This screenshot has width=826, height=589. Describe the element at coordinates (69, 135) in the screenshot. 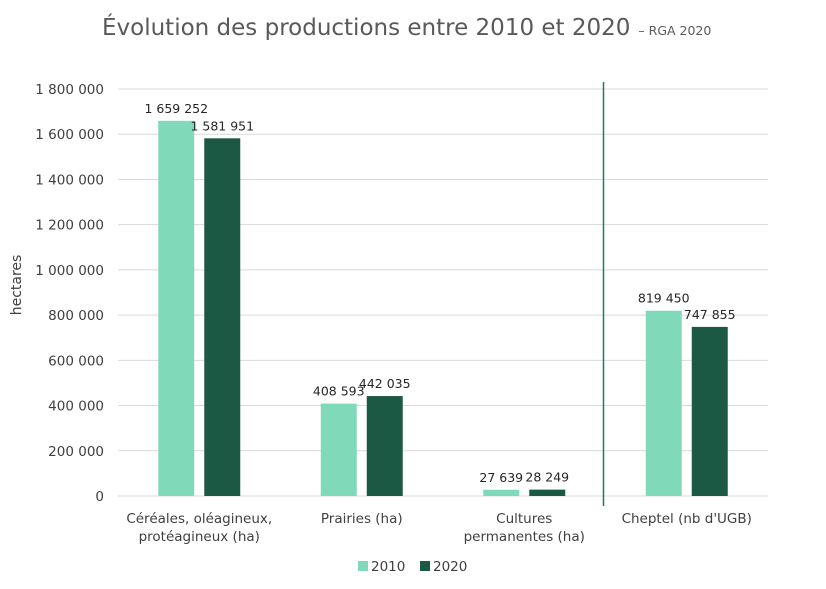

I see `y-tick-label: 1 600 000` at that location.